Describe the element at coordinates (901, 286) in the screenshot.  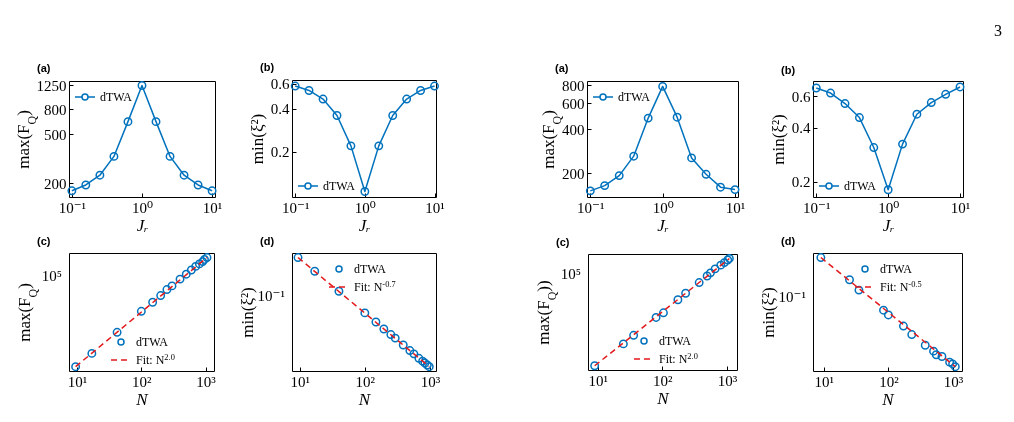
I see `legend-label: Fit: N$^{-0.5}$` at that location.